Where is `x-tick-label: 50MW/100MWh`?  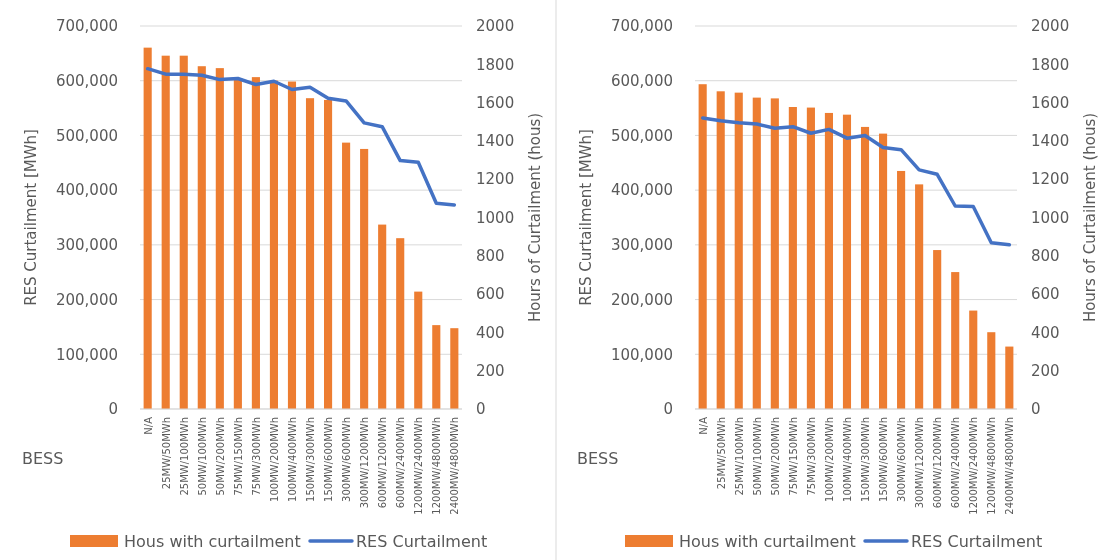 x-tick-label: 50MW/100MWh is located at coordinates (757, 456).